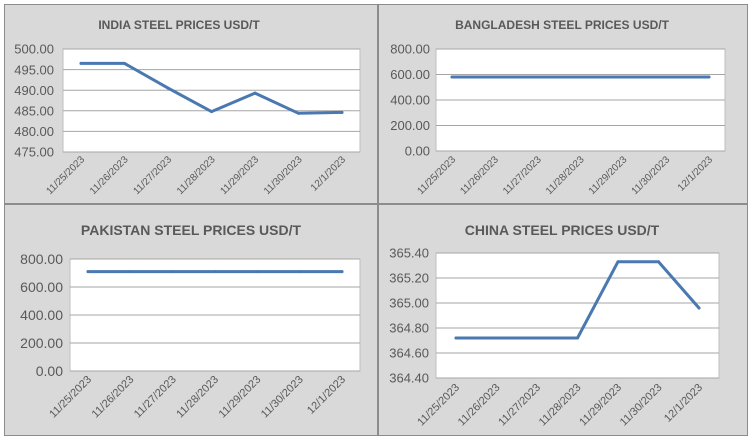  I want to click on india-x-tick-label: 11/26/2023, so click(109, 175).